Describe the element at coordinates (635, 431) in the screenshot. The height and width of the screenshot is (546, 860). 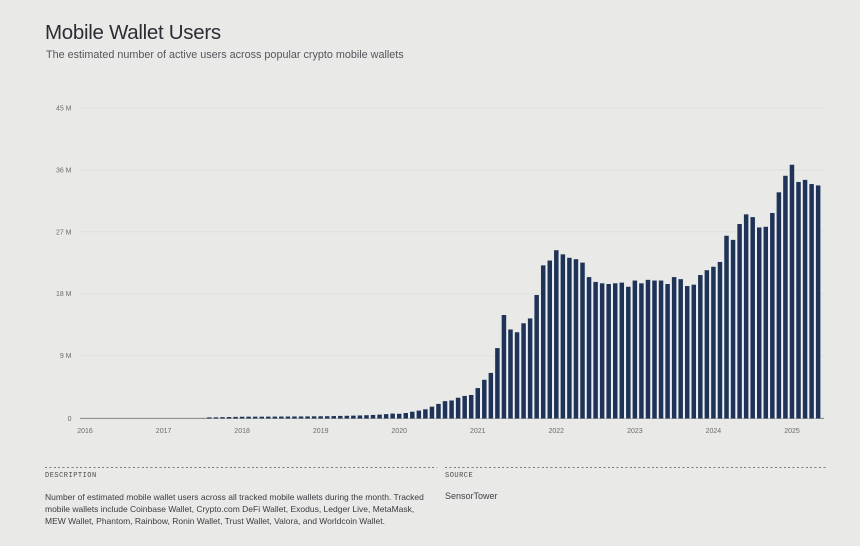
I see `svg-text: 2023` at that location.